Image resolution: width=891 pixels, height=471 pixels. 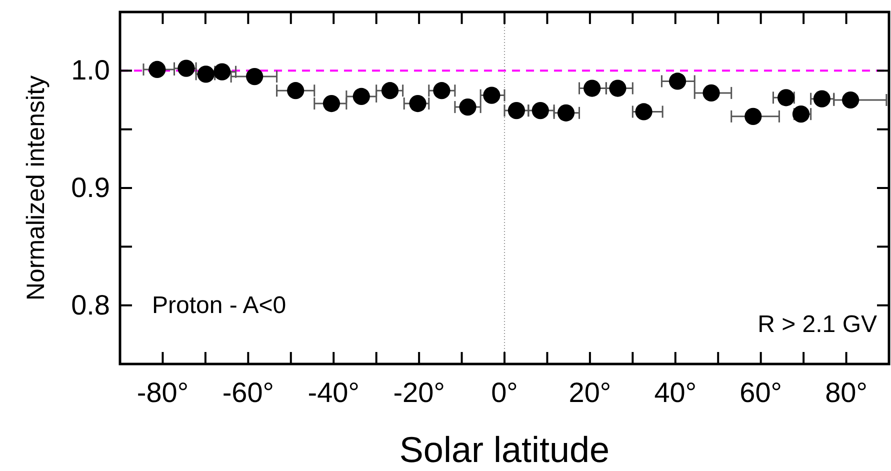 What do you see at coordinates (219, 305) in the screenshot?
I see `annotation: Proton - A<0` at bounding box center [219, 305].